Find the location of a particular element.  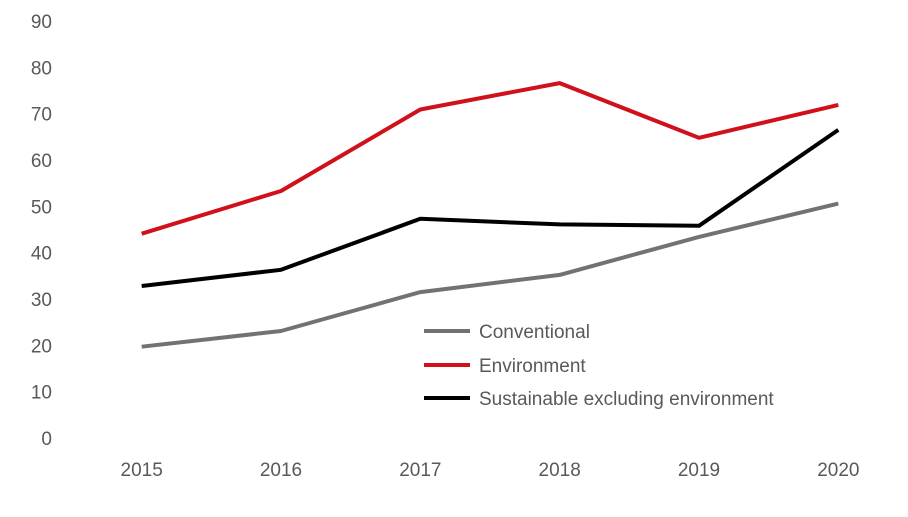

y-axis-ticks: 0 10 20 30 40 50 60 70 80 90 is located at coordinates (41, 231).